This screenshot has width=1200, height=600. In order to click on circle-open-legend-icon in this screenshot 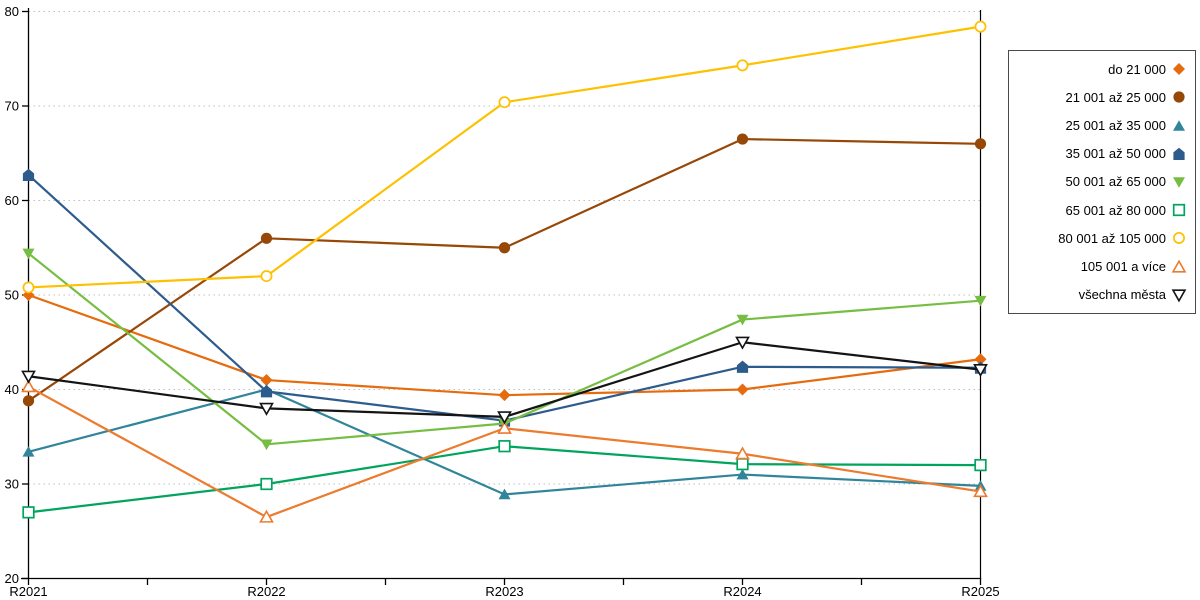, I will do `click(1179, 238)`.